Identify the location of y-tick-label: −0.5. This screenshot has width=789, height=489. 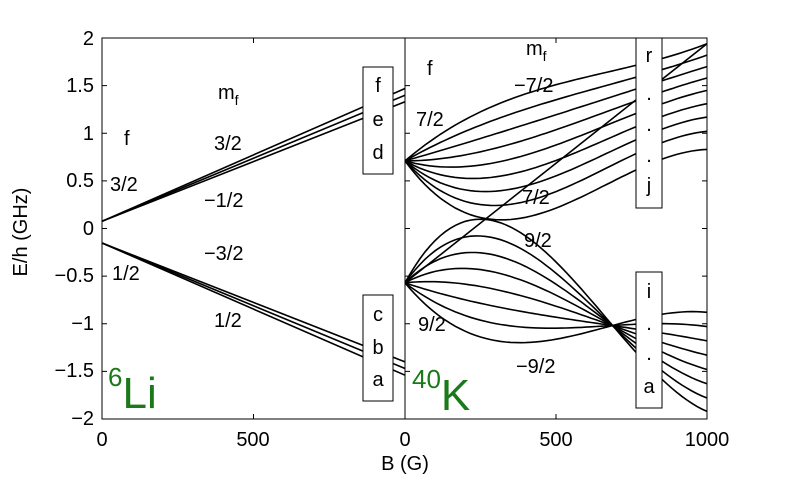
(74, 276).